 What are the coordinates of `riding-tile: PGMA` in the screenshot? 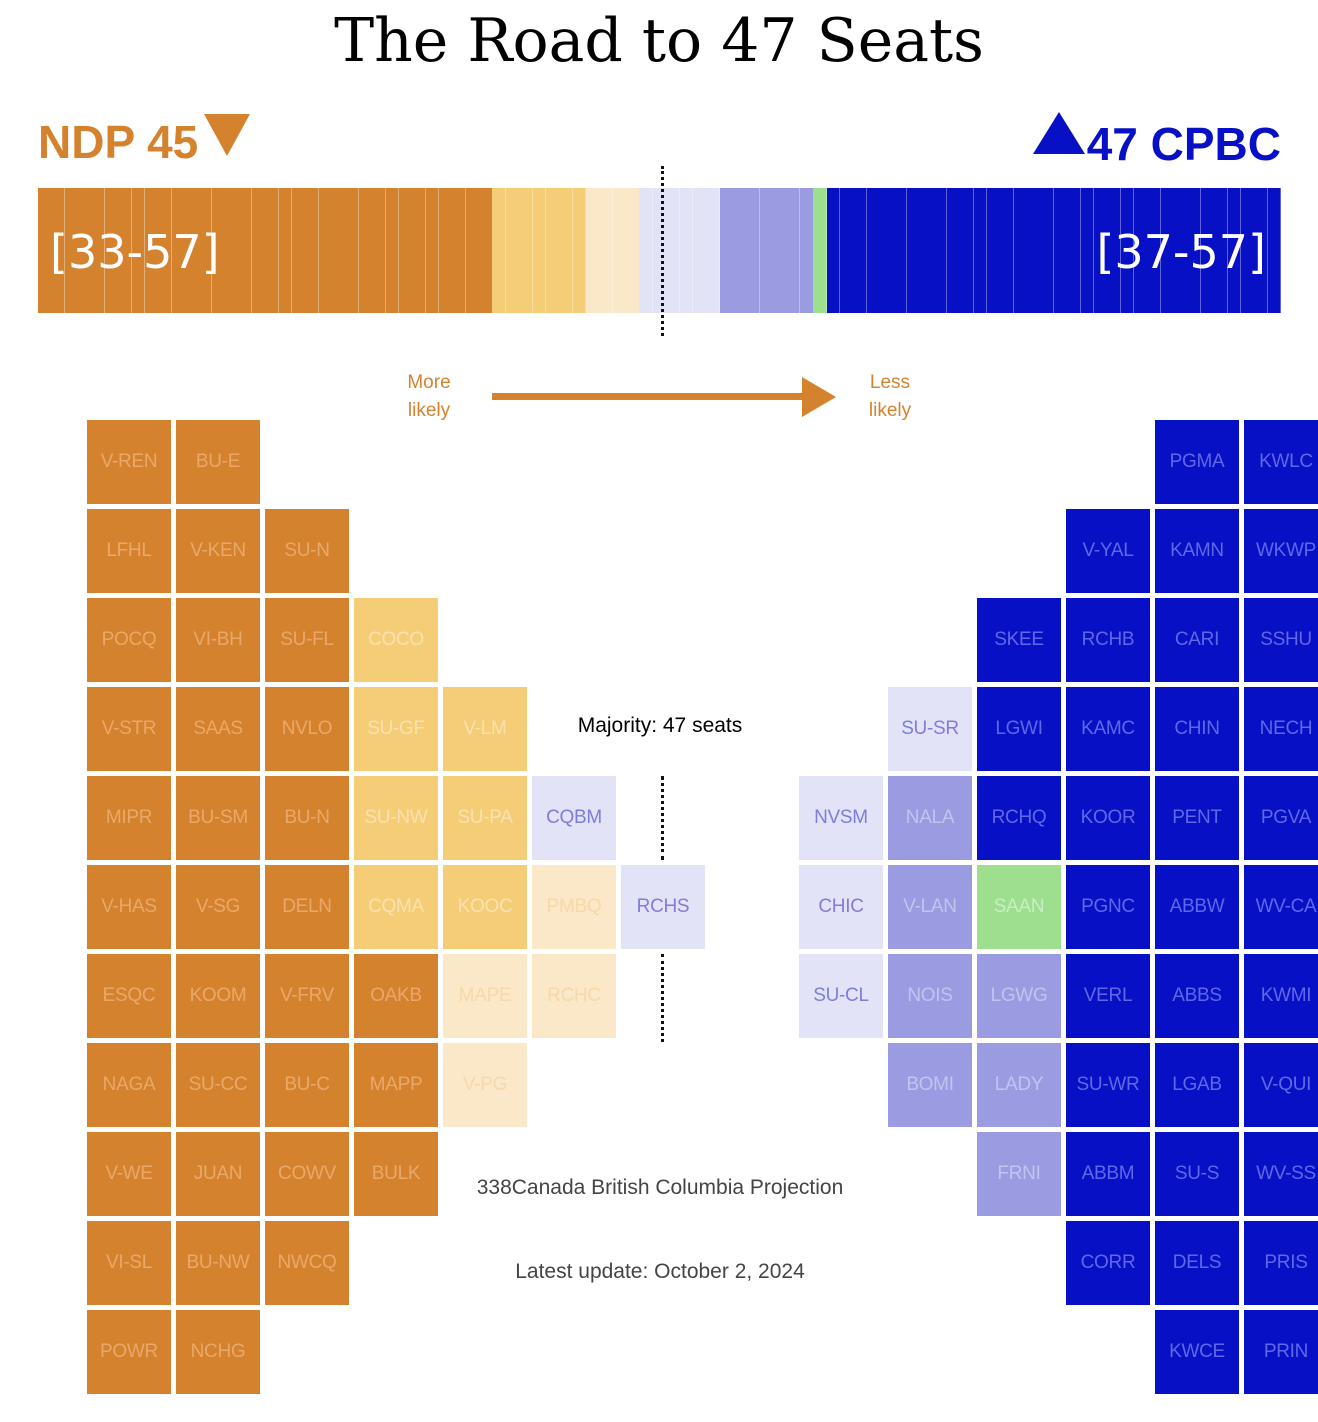 It's located at (1197, 462).